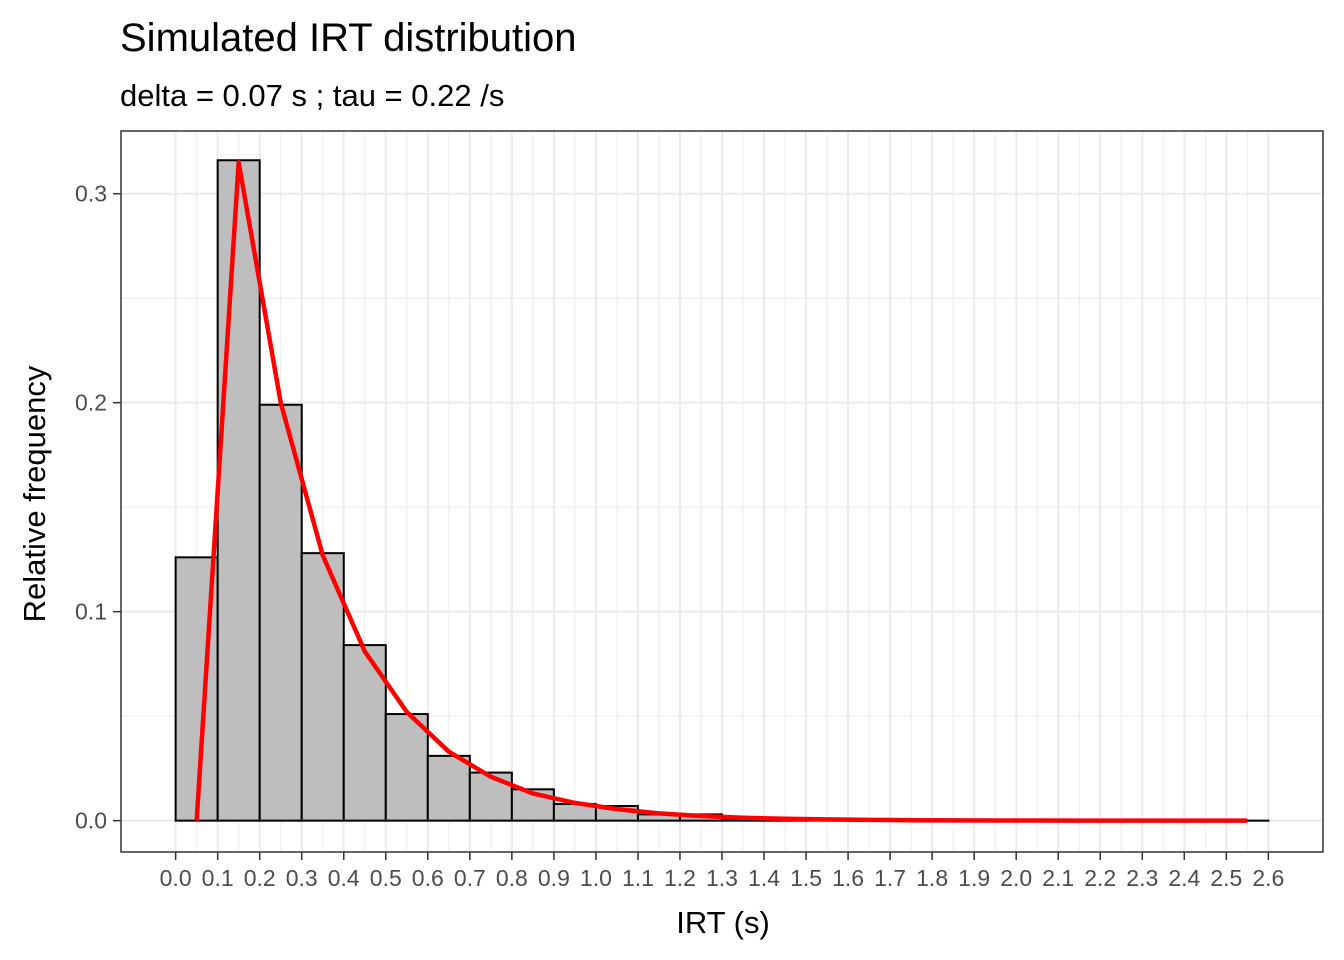 The height and width of the screenshot is (960, 1344). What do you see at coordinates (260, 878) in the screenshot?
I see `x-tick-label: 0.2` at bounding box center [260, 878].